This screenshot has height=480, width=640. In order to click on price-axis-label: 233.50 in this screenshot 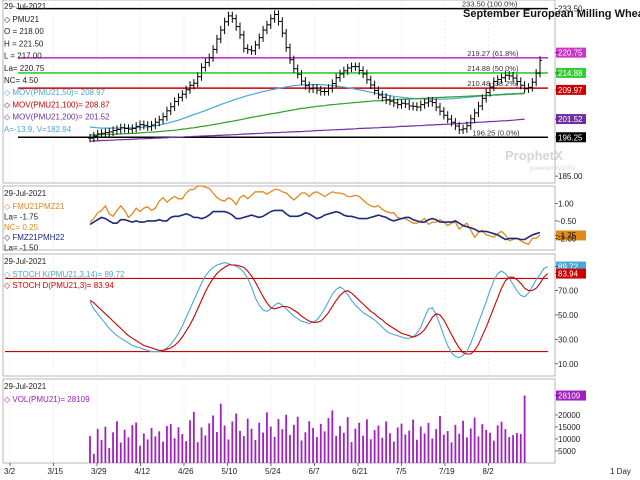, I will do `click(570, 9)`.